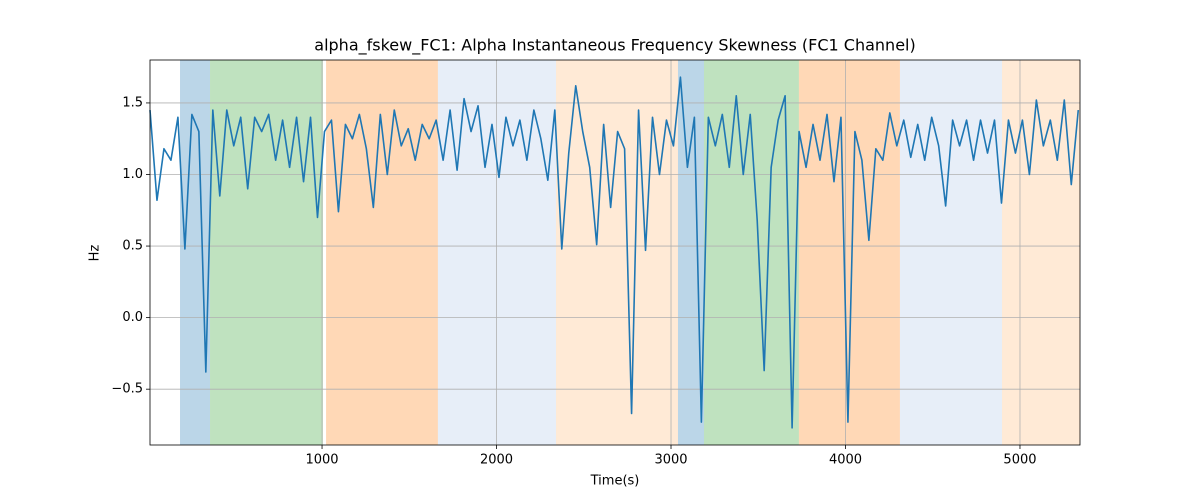  Describe the element at coordinates (1019, 460) in the screenshot. I see `x-tick-label: 5000` at that location.